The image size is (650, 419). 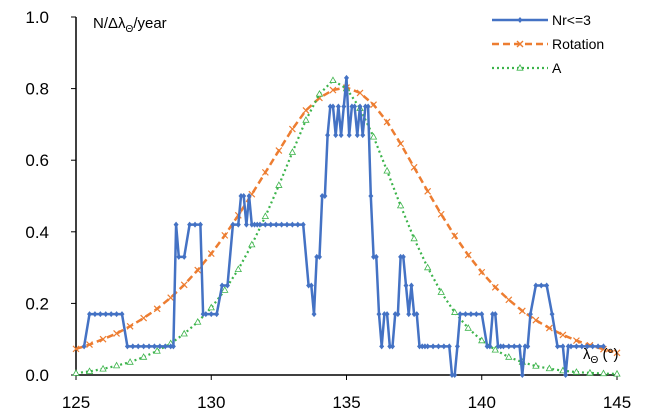 What do you see at coordinates (578, 44) in the screenshot?
I see `legend-label: Rotation` at bounding box center [578, 44].